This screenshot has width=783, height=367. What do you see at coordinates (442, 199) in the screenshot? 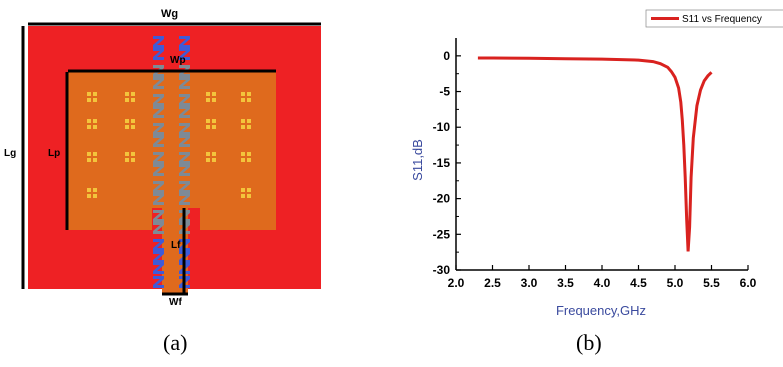
I see `y-tick-label: -20` at bounding box center [442, 199].